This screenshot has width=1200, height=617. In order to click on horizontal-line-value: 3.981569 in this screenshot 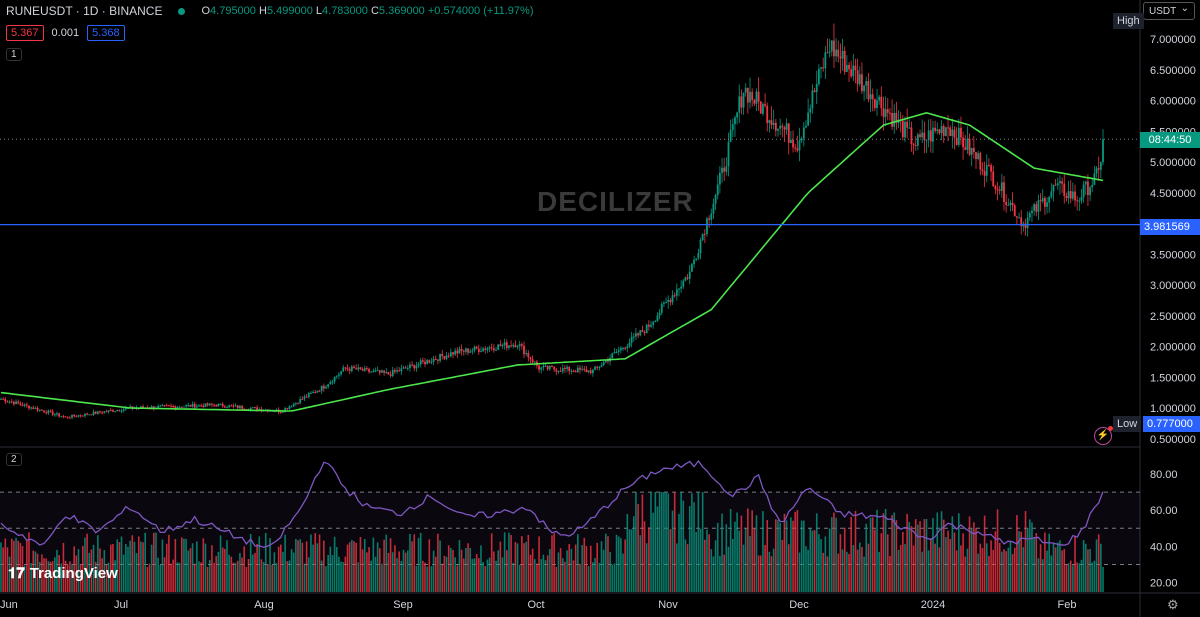, I will do `click(1170, 227)`.